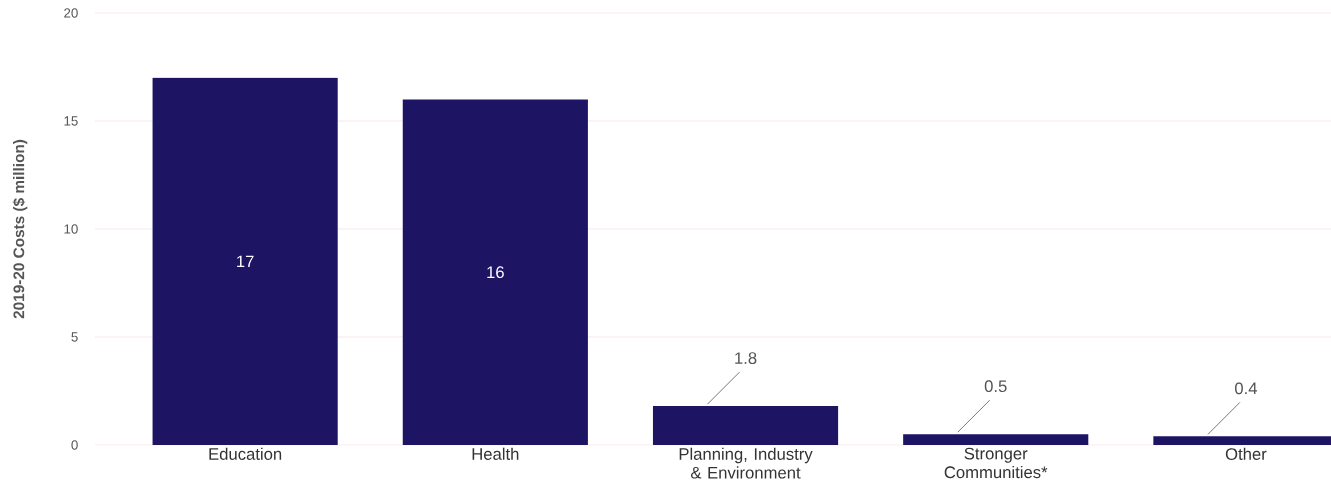  I want to click on y-tick-label: 0, so click(74, 445).